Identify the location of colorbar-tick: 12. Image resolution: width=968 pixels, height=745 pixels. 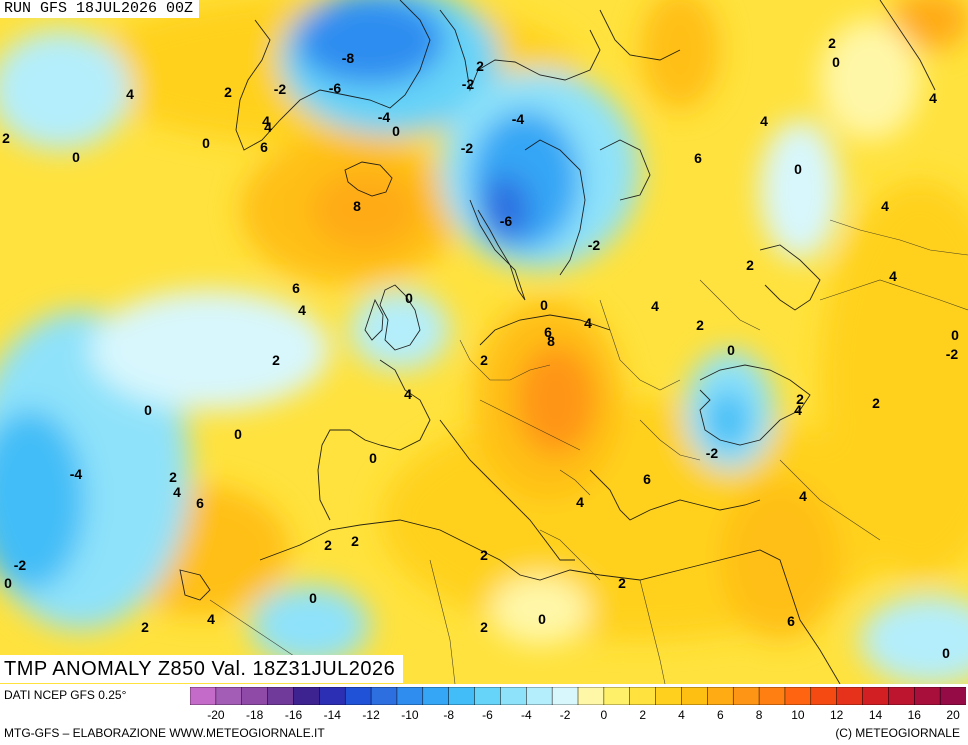
(837, 715).